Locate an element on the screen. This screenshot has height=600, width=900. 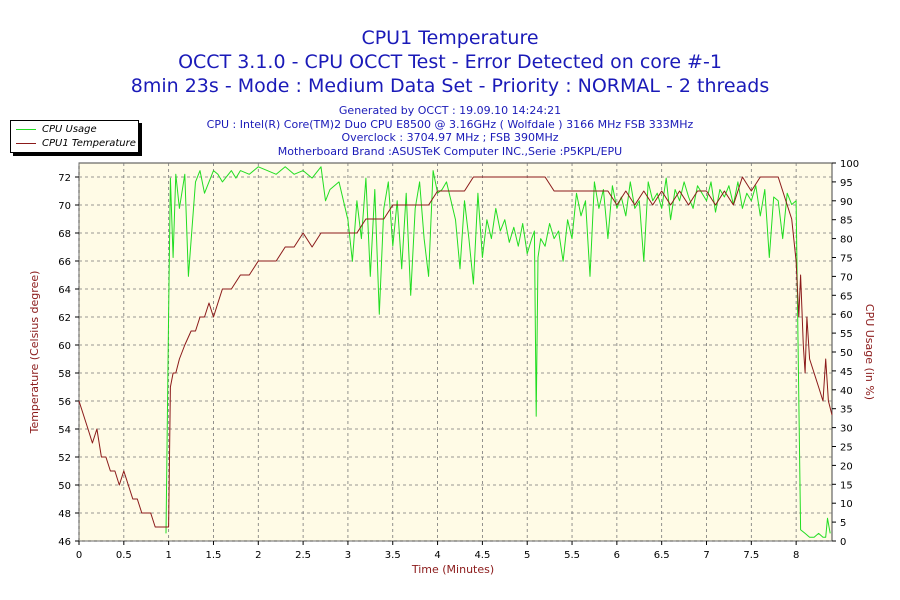
y2-tick-label: 40 is located at coordinates (846, 391).